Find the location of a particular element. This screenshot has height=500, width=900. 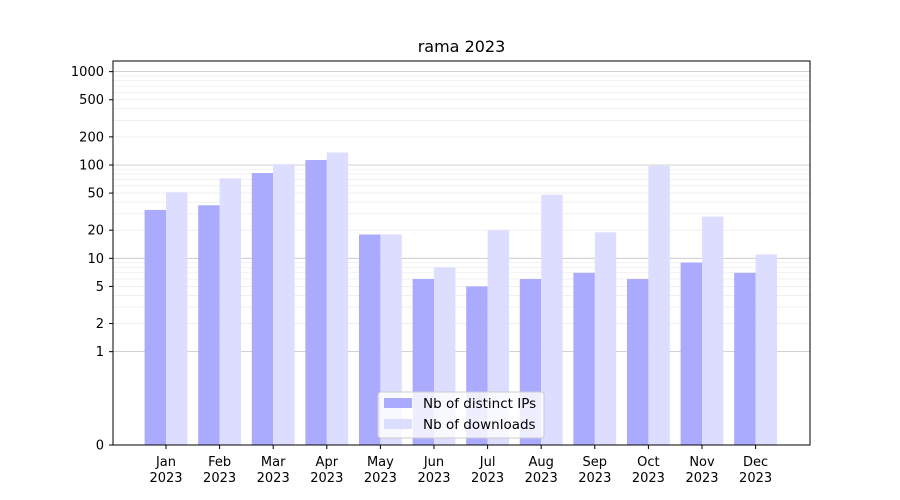

chart-title: rama 2023 is located at coordinates (462, 46).